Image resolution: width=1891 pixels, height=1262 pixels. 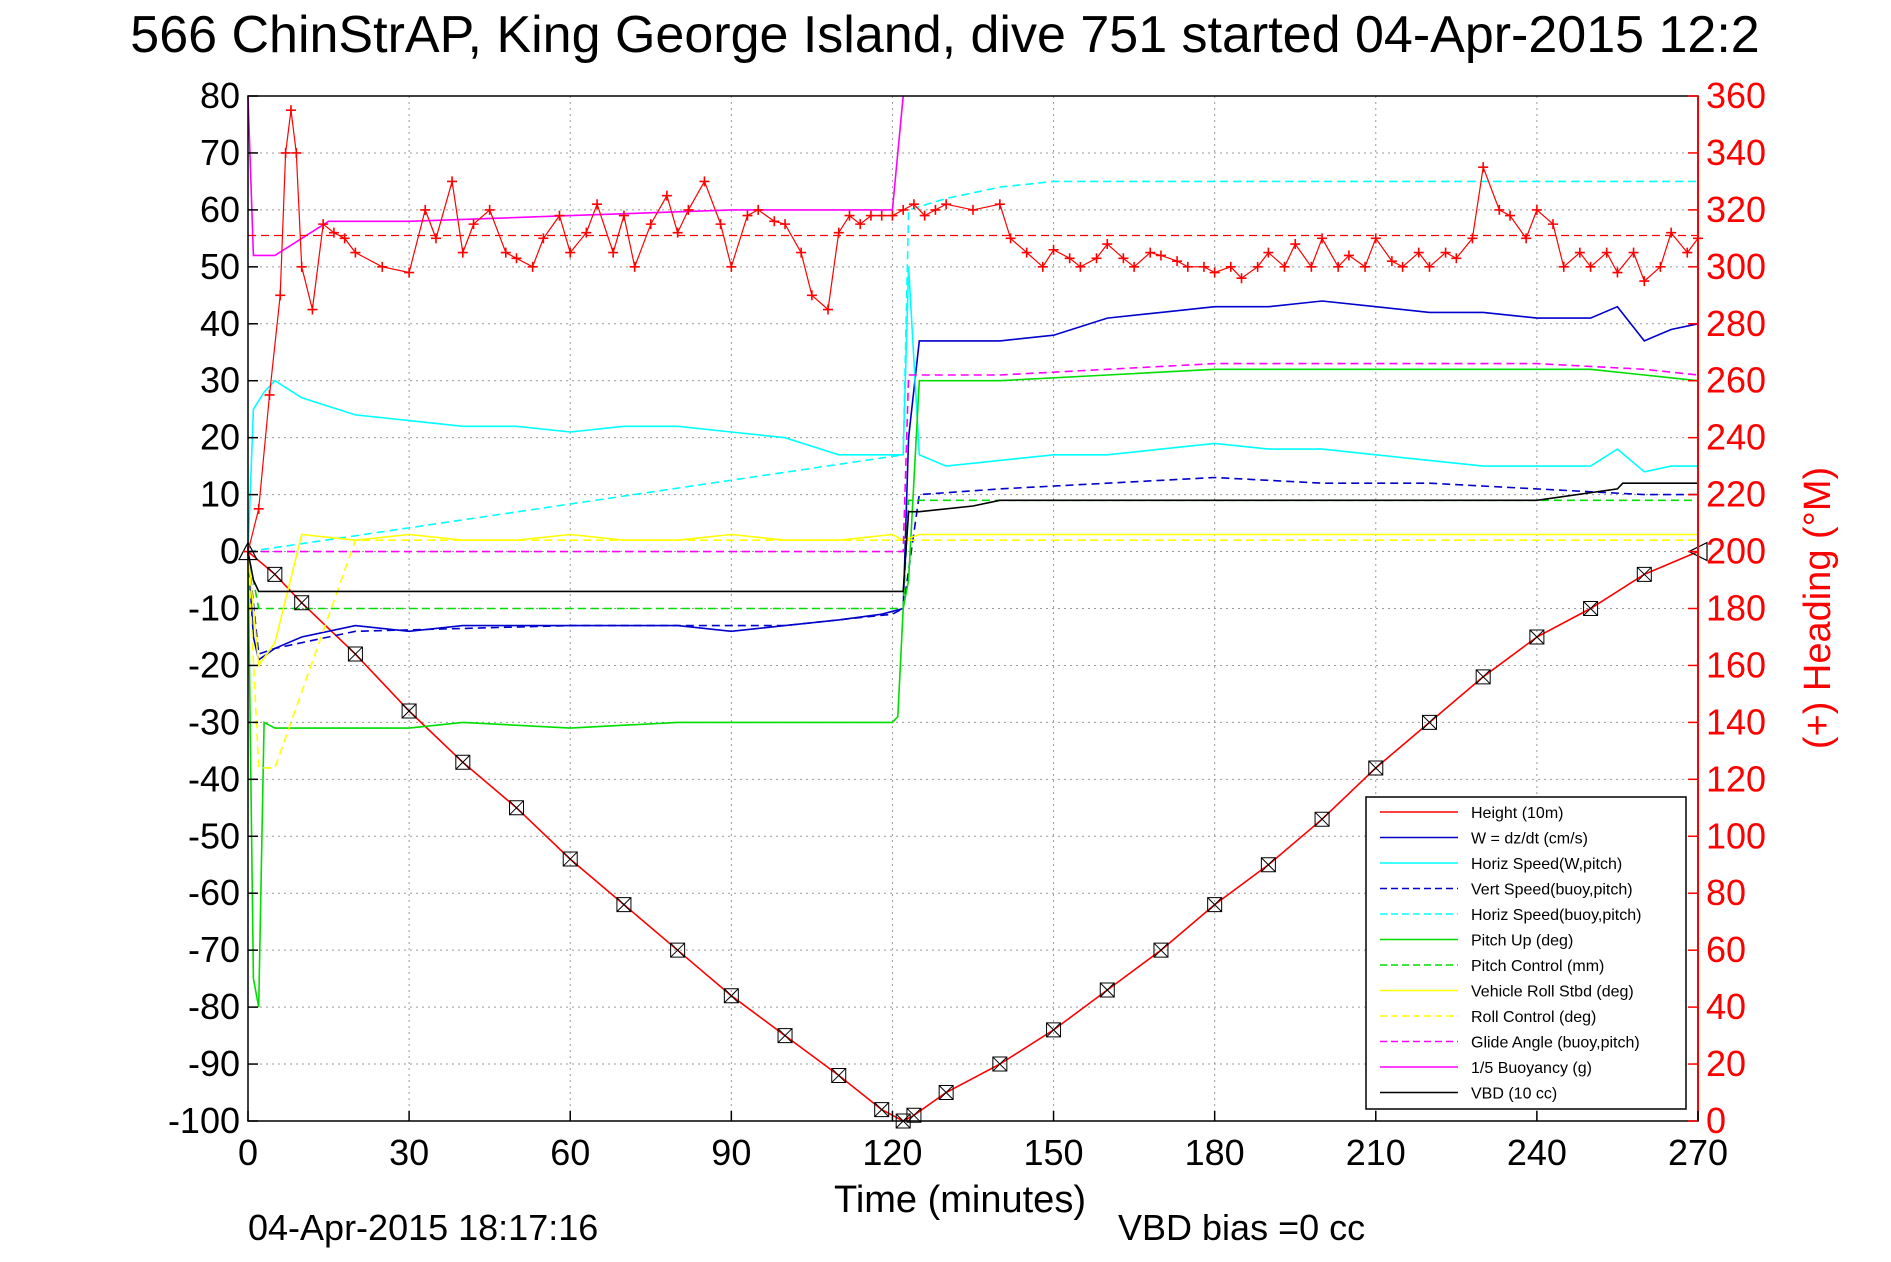 What do you see at coordinates (1517, 813) in the screenshot?
I see `legend-label: Height (10m)` at bounding box center [1517, 813].